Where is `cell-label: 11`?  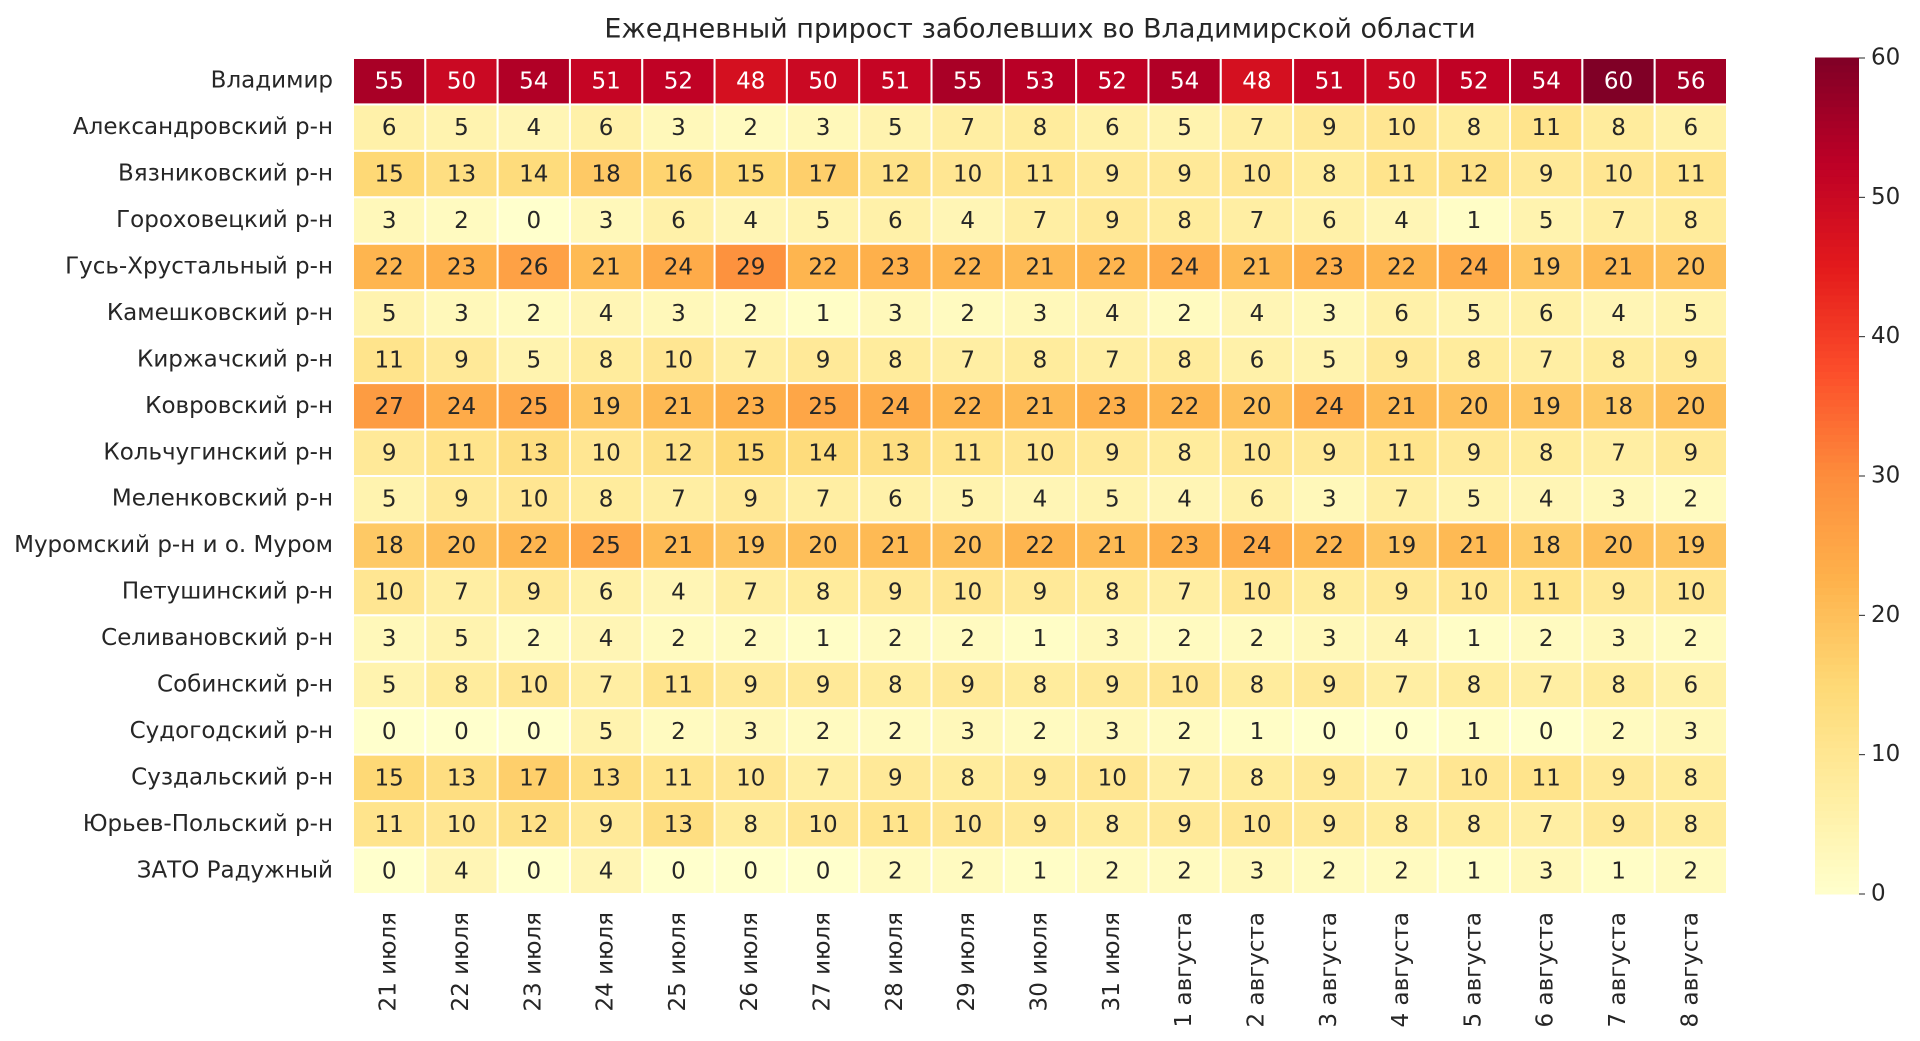
cell-label: 11 is located at coordinates (1401, 453).